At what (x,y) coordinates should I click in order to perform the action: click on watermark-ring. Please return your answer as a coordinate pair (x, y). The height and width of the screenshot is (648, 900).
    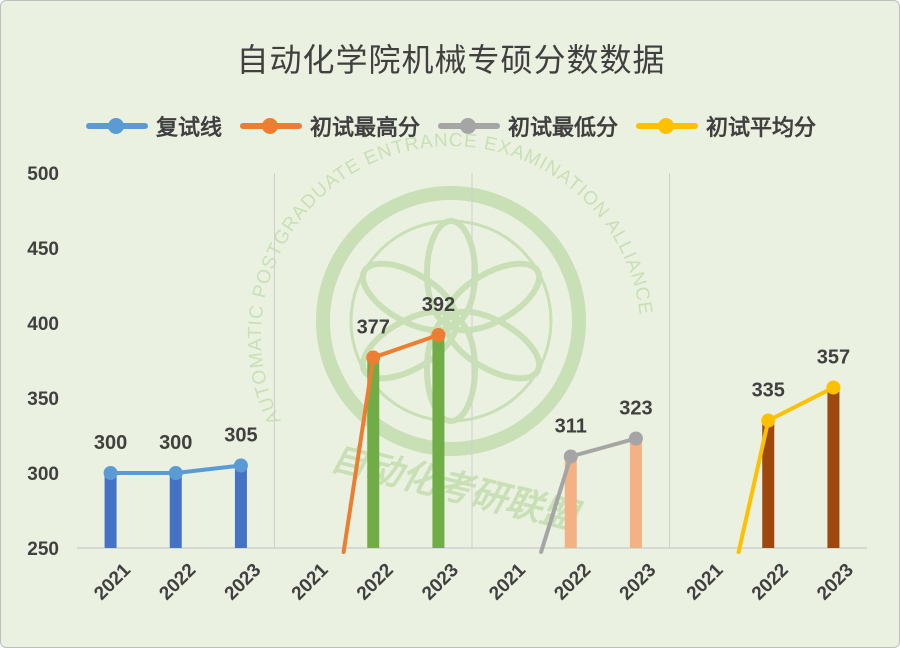
    Looking at the image, I should click on (451, 321).